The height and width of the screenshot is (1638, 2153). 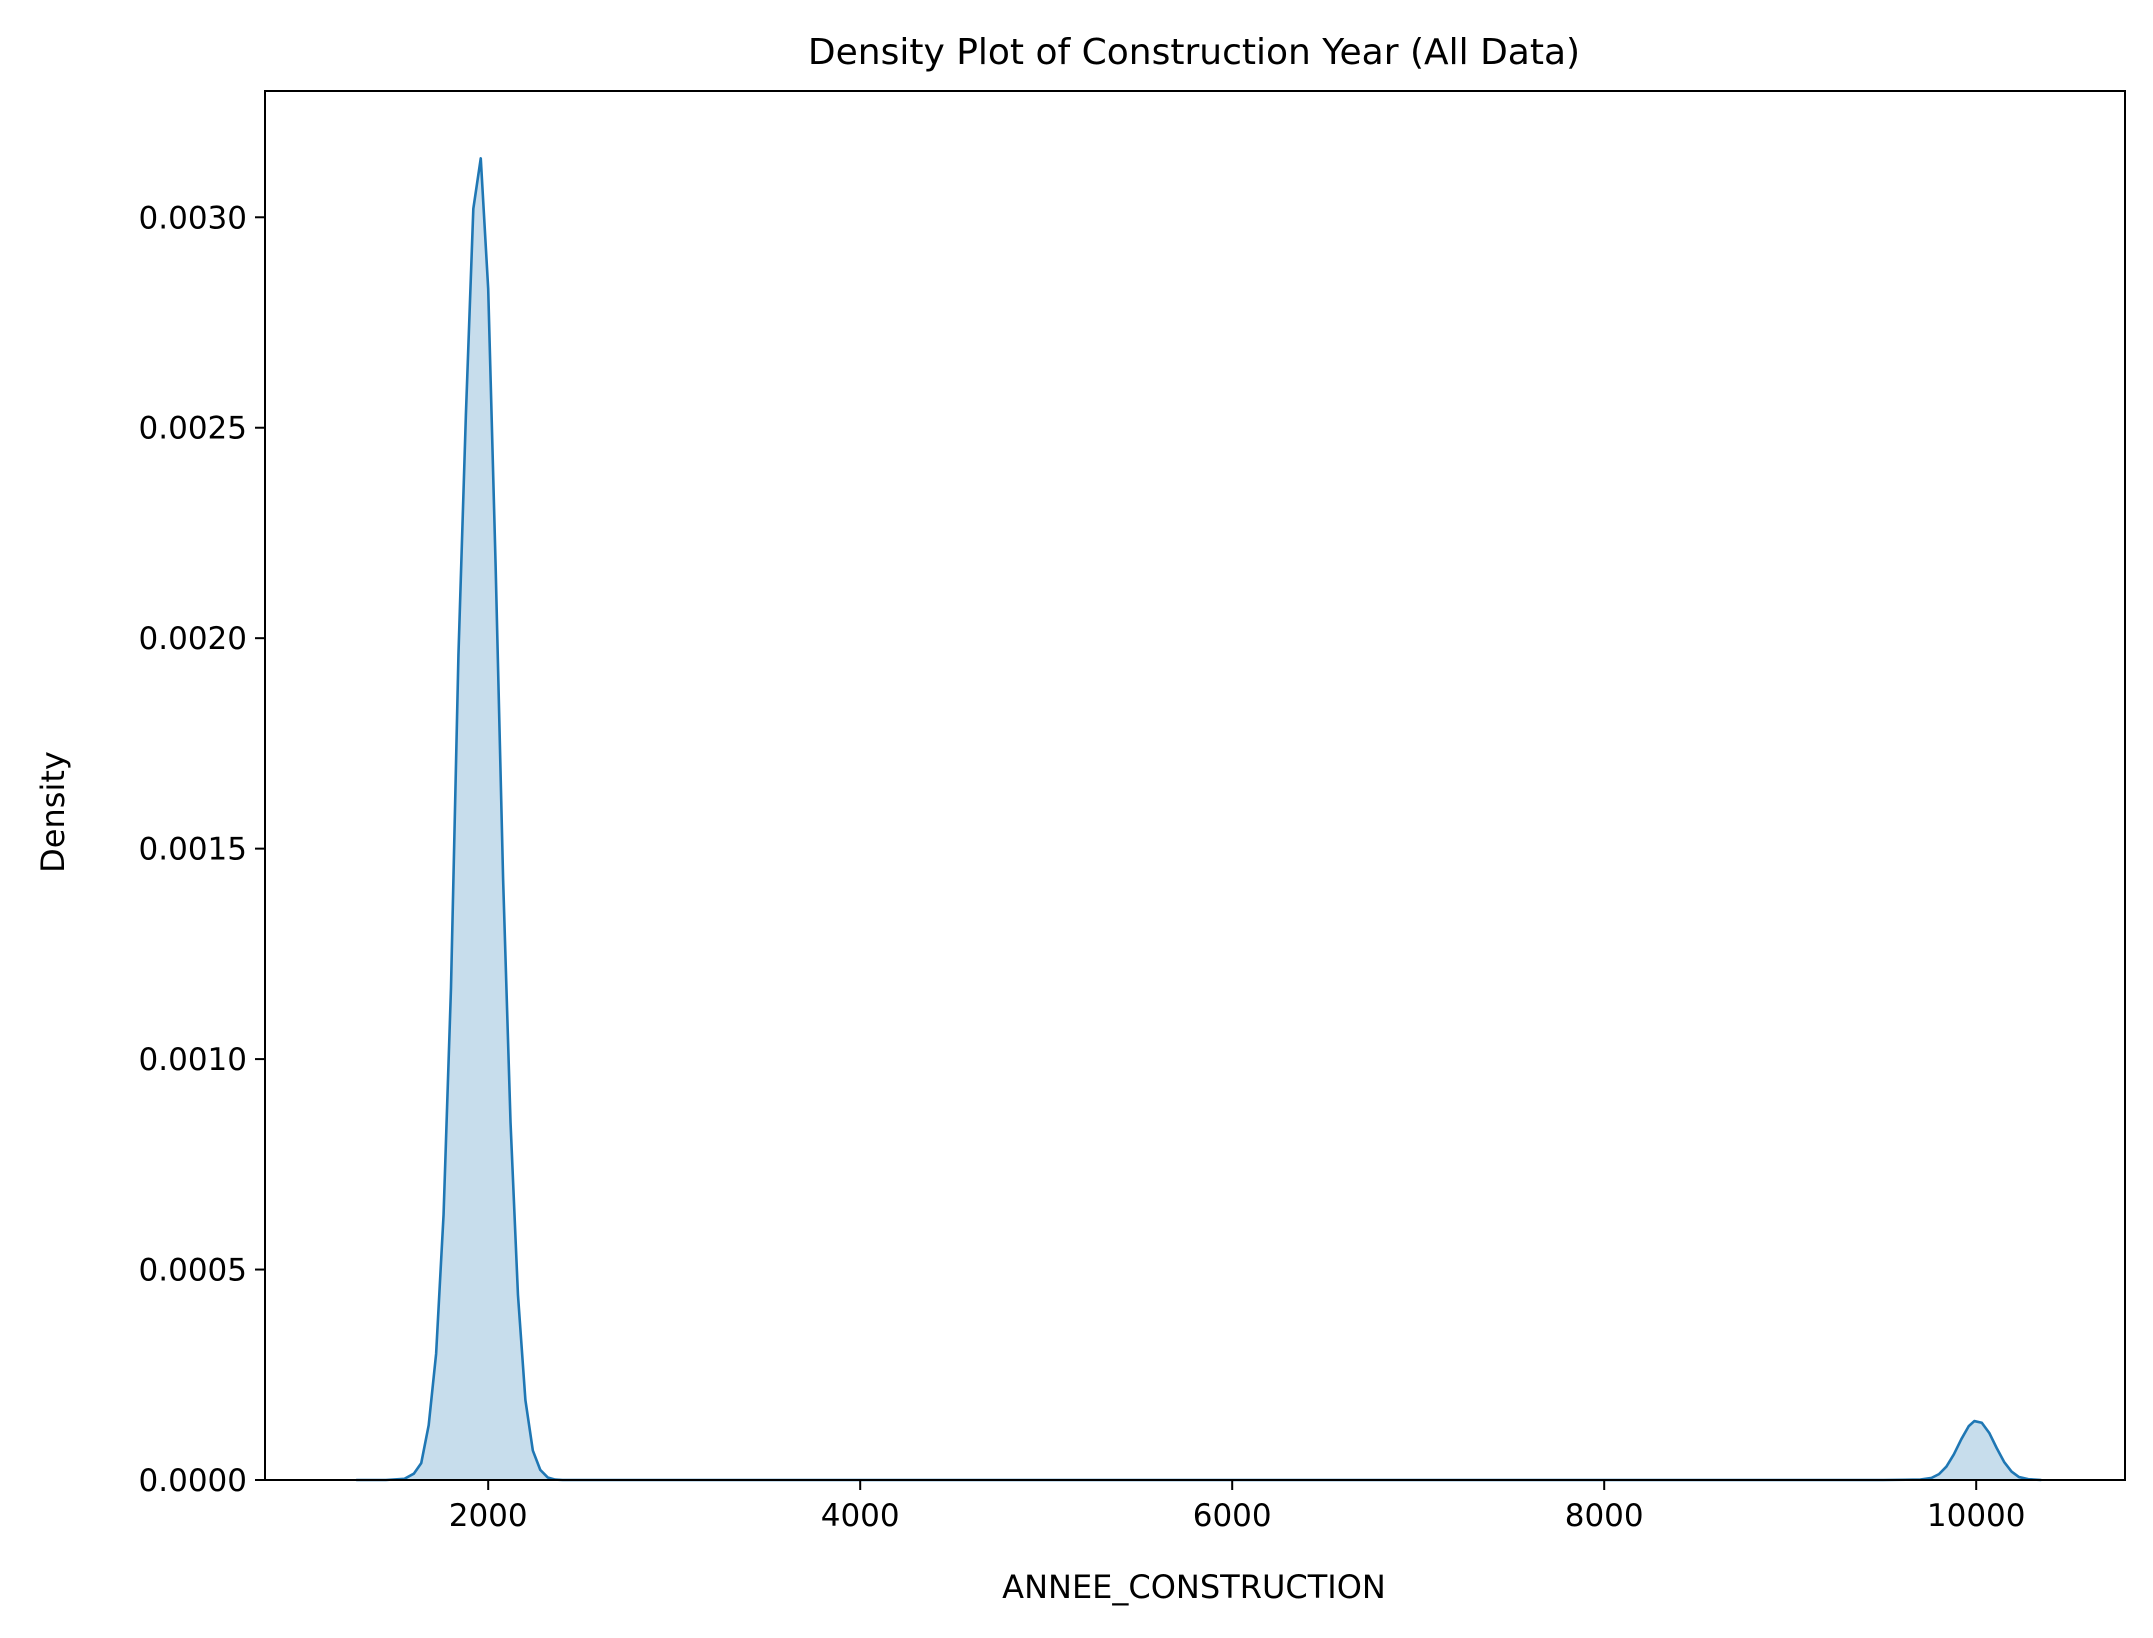 What do you see at coordinates (1604, 1516) in the screenshot?
I see `x-tick-label: 8000` at bounding box center [1604, 1516].